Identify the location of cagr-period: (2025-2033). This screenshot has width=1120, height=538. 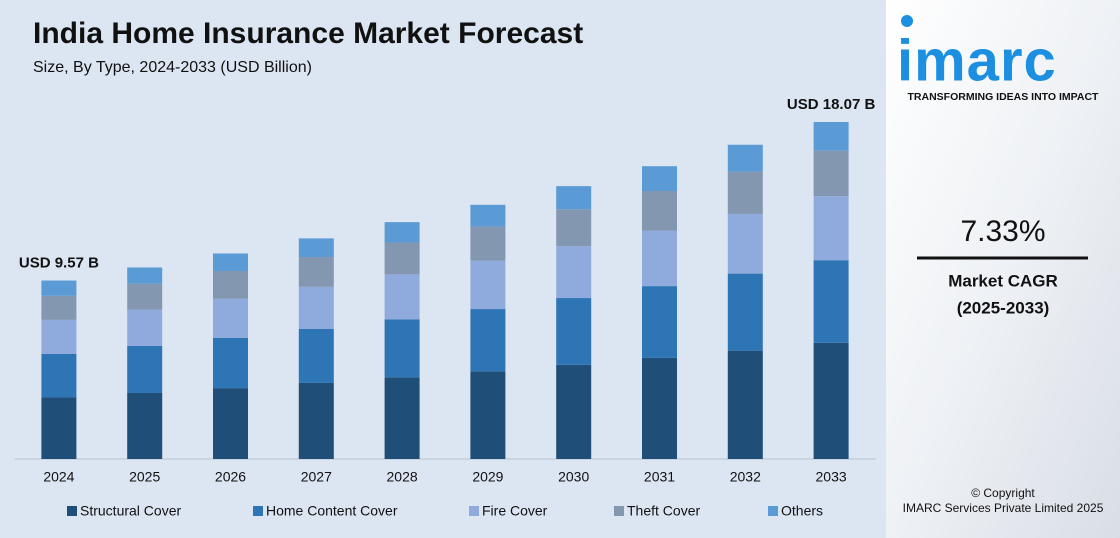
(1003, 307).